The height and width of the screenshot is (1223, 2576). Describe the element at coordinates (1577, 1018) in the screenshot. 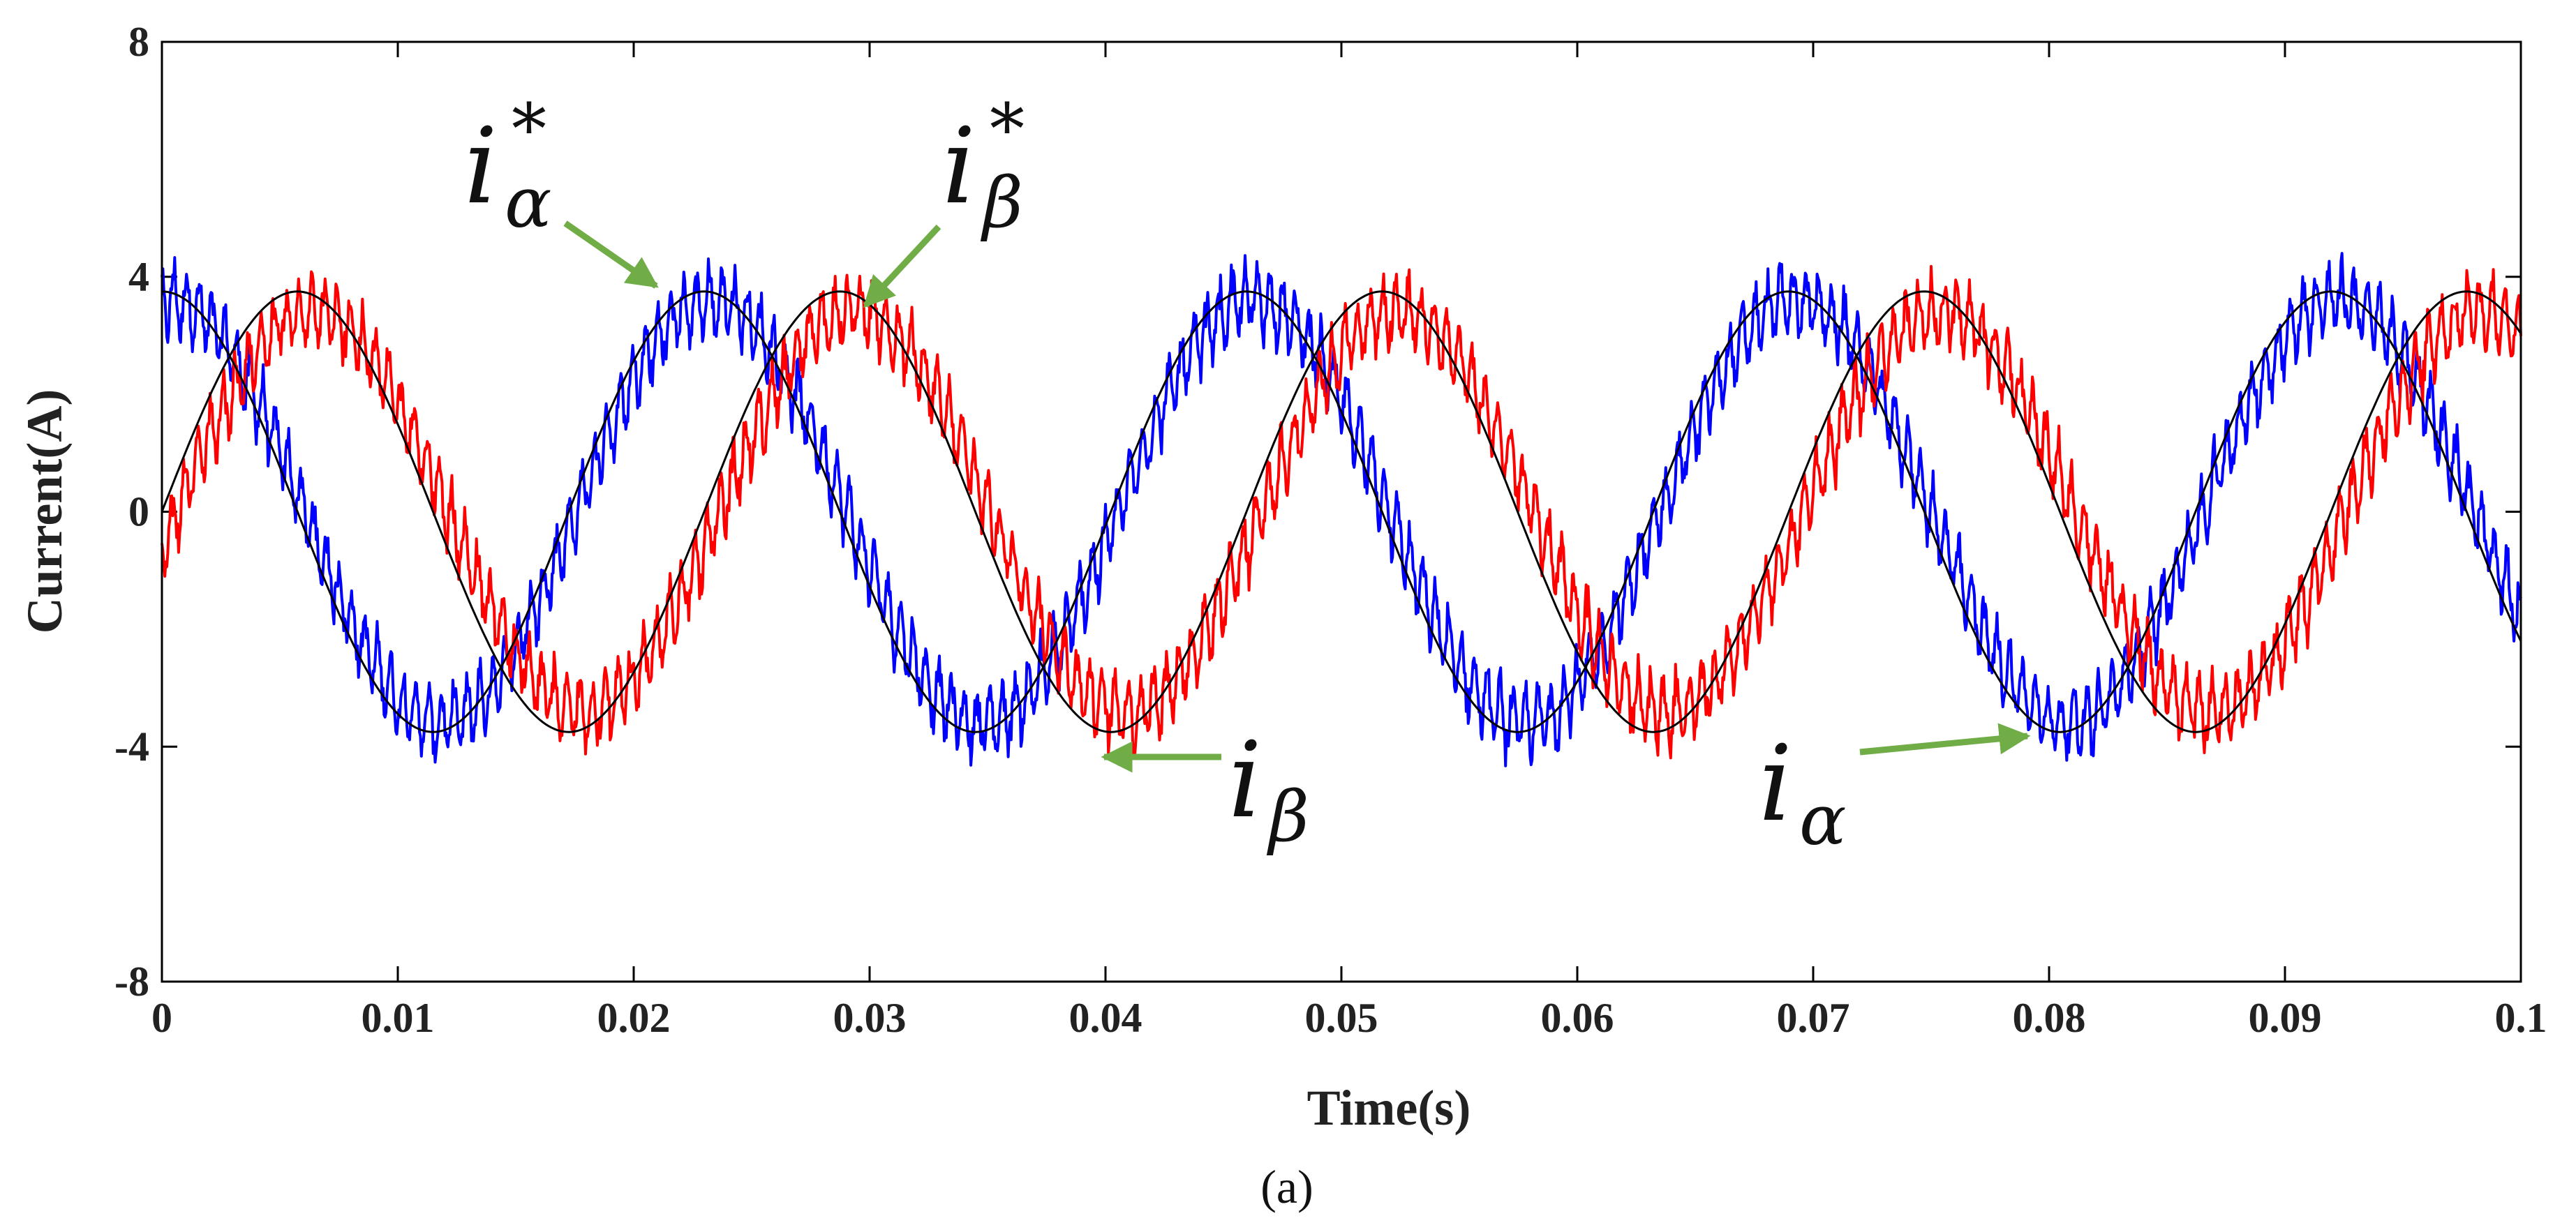

I see `x-tick-label: 0.06` at that location.